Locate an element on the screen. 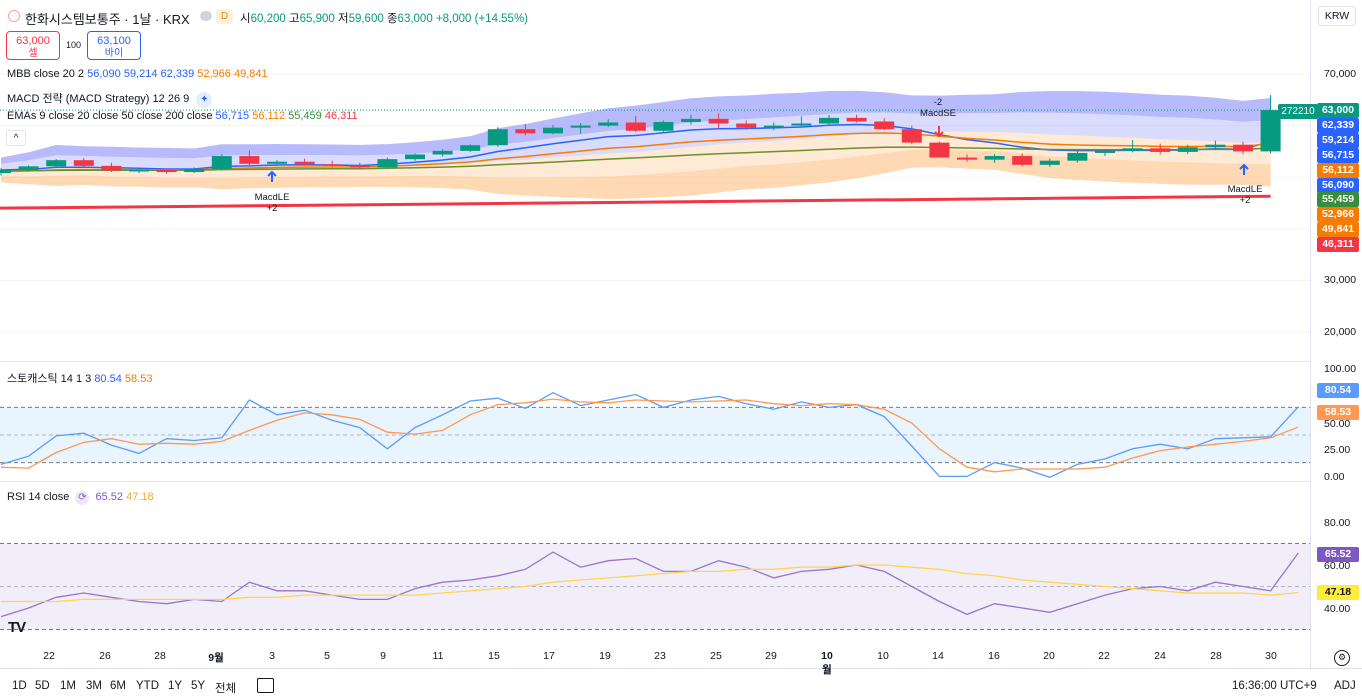 This screenshot has height=697, width=1362. mbb-basis: 56,090 is located at coordinates (104, 74).